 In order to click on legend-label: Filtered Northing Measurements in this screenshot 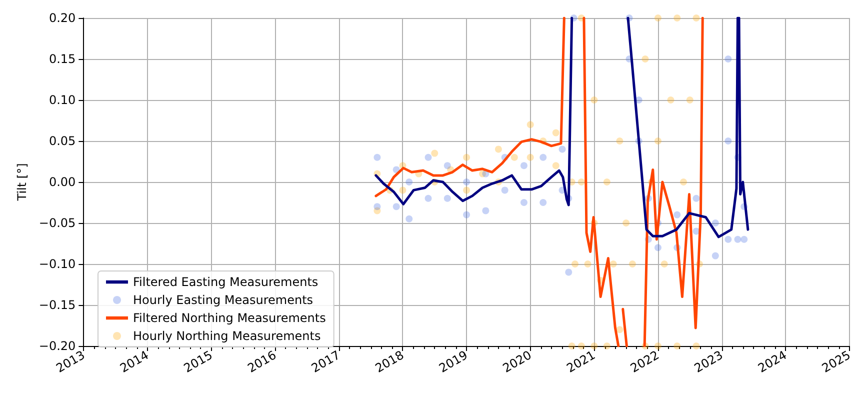, I will do `click(229, 318)`.